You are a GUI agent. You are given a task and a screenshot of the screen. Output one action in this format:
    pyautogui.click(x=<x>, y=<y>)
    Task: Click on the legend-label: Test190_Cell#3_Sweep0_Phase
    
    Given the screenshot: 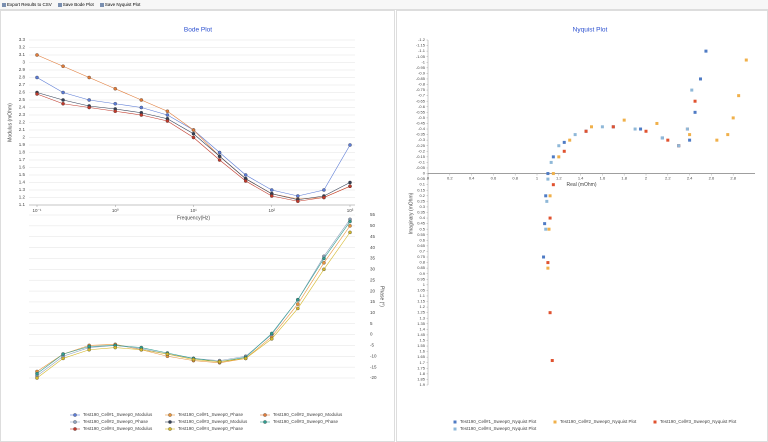 What is the action you would take?
    pyautogui.click(x=306, y=421)
    